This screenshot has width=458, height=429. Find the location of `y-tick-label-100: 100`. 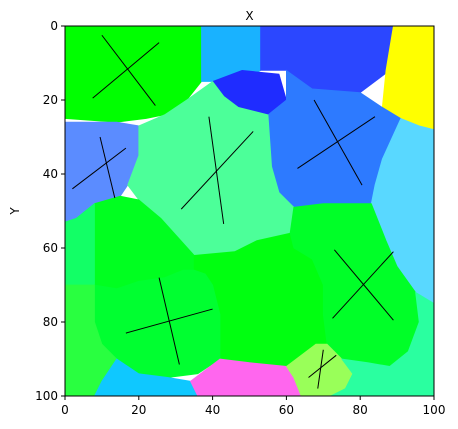

y-tick-label-100: 100 is located at coordinates (46, 396).